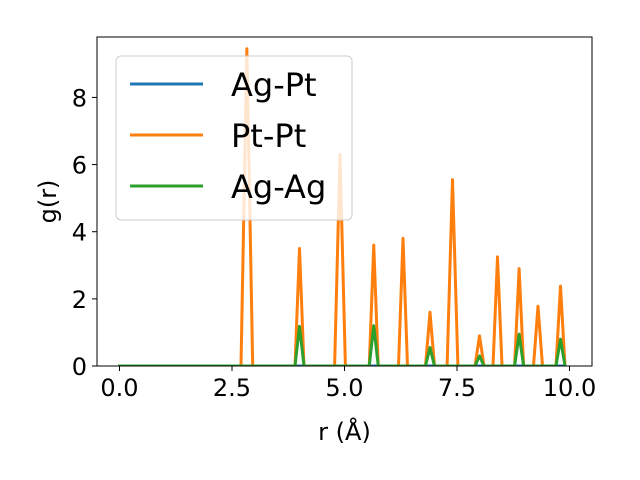 Image resolution: width=640 pixels, height=480 pixels. Describe the element at coordinates (344, 388) in the screenshot. I see `x-tick-label: 5.0` at that location.